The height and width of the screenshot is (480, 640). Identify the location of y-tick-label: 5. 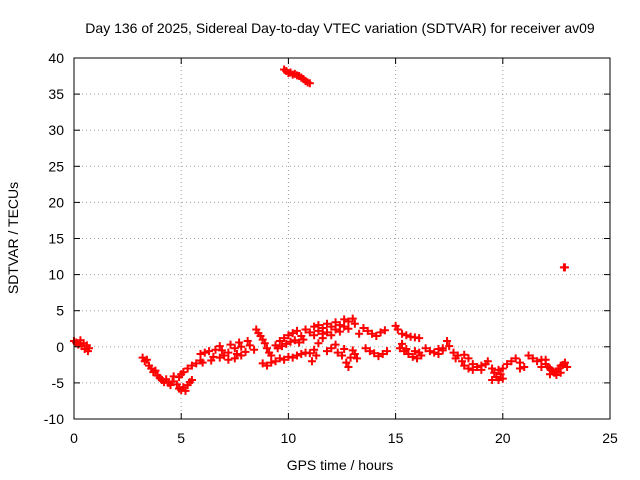
(60, 311).